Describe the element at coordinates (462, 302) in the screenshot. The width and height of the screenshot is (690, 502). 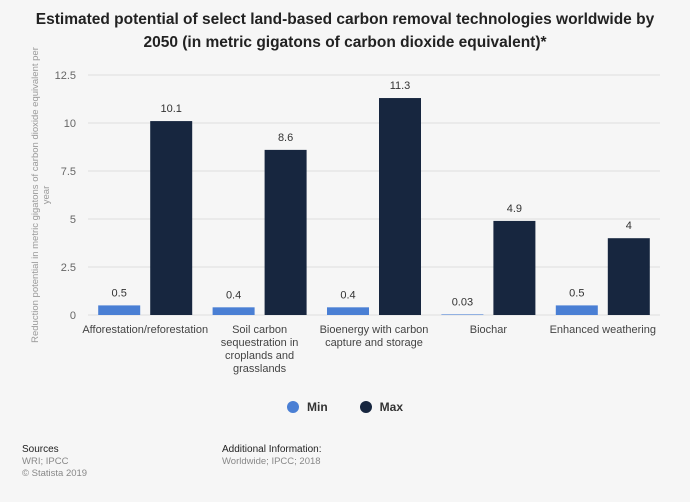
I see `data-label-min: 0.03` at that location.